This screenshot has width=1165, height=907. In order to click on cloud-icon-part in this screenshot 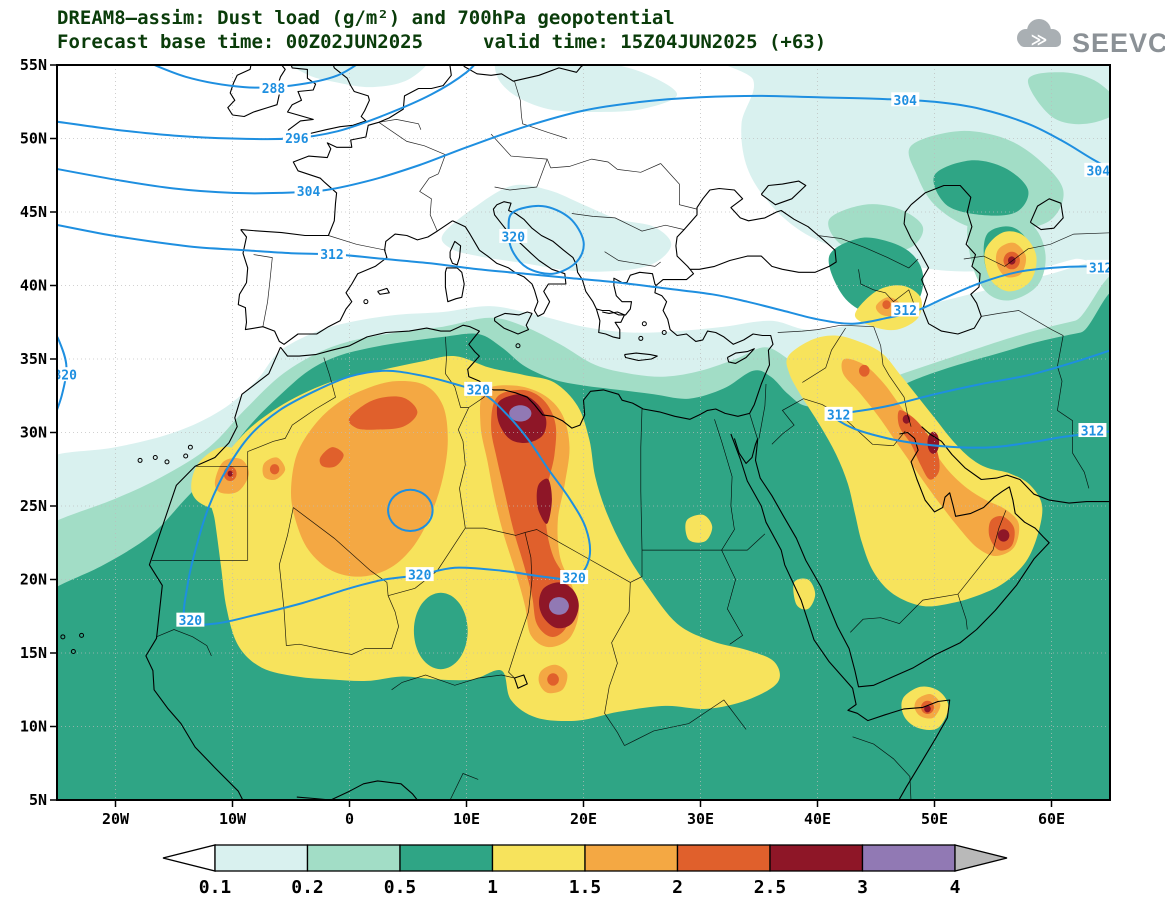, I will do `click(1040, 41)`.